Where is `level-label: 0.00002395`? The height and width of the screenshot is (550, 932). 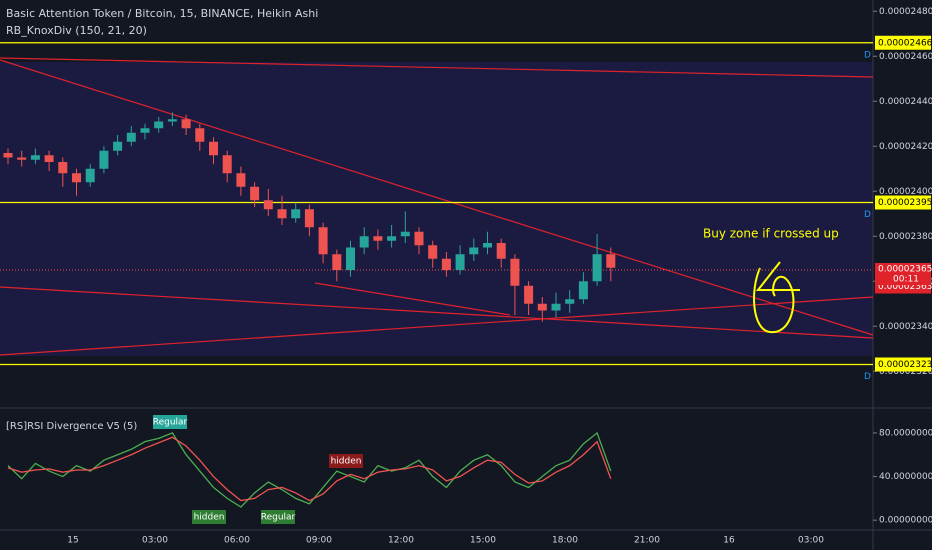
level-label: 0.00002395 is located at coordinates (905, 203).